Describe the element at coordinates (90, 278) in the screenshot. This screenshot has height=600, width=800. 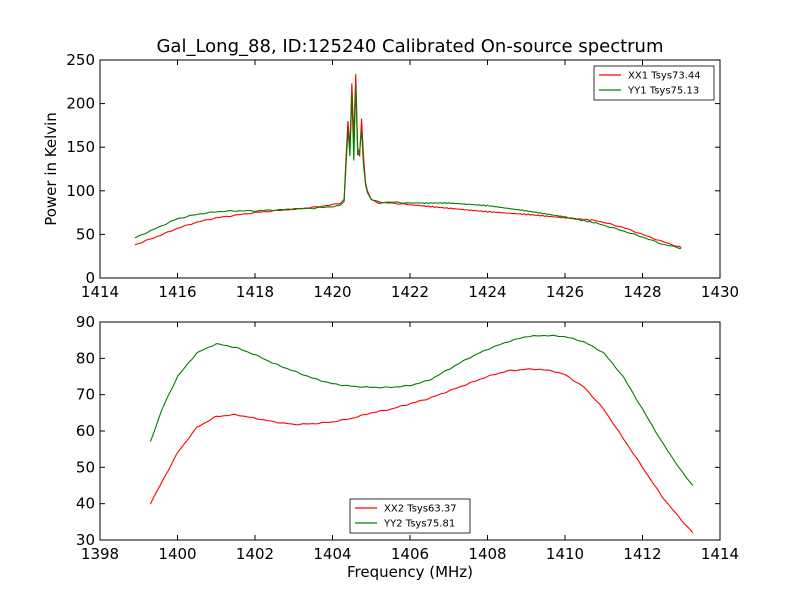
I see `y-tick-label: 0` at that location.